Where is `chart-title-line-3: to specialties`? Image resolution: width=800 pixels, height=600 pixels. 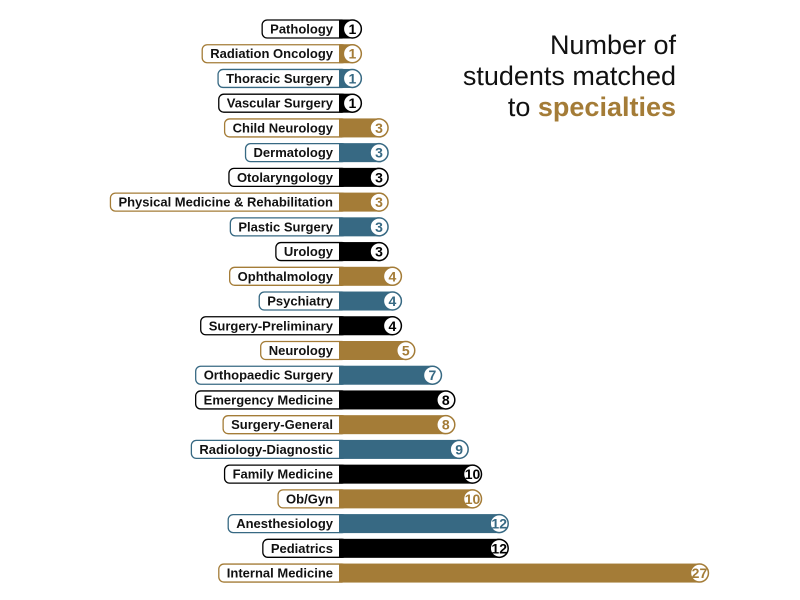
chart-title-line-3: to specialties is located at coordinates (569, 107).